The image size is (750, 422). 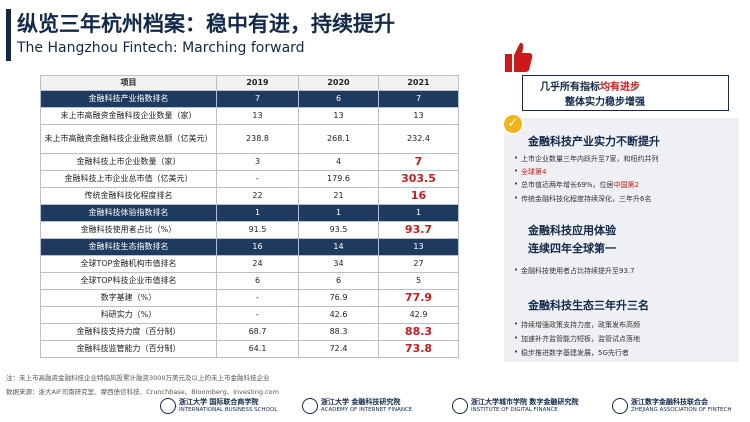 I want to click on col-header-item: 项目, so click(x=128, y=83).